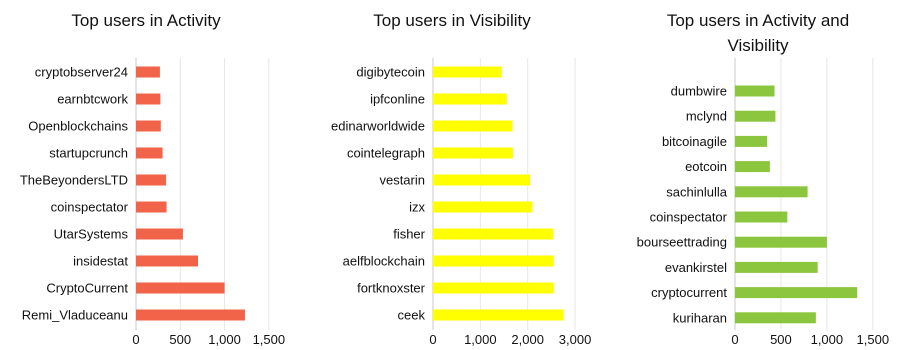 This screenshot has height=350, width=904. What do you see at coordinates (87, 288) in the screenshot?
I see `category-label: CryptoCurrent` at bounding box center [87, 288].